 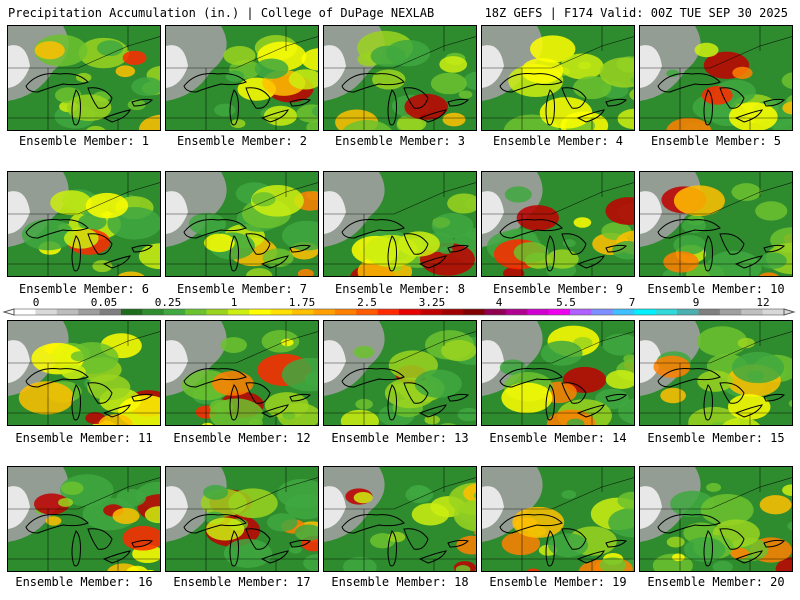 I want to click on colorbar-tick-label: 9, so click(x=696, y=302).